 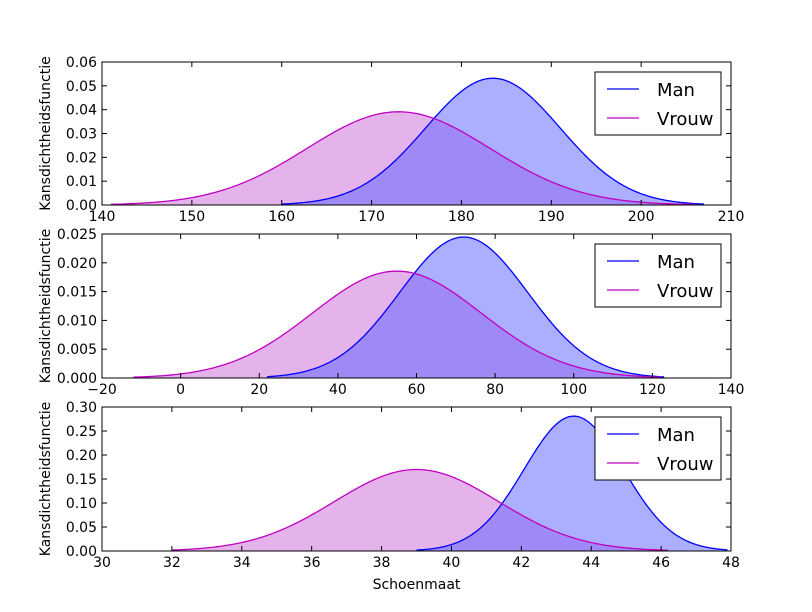 What do you see at coordinates (77, 293) in the screenshot?
I see `y-tick-label: 0.015` at bounding box center [77, 293].